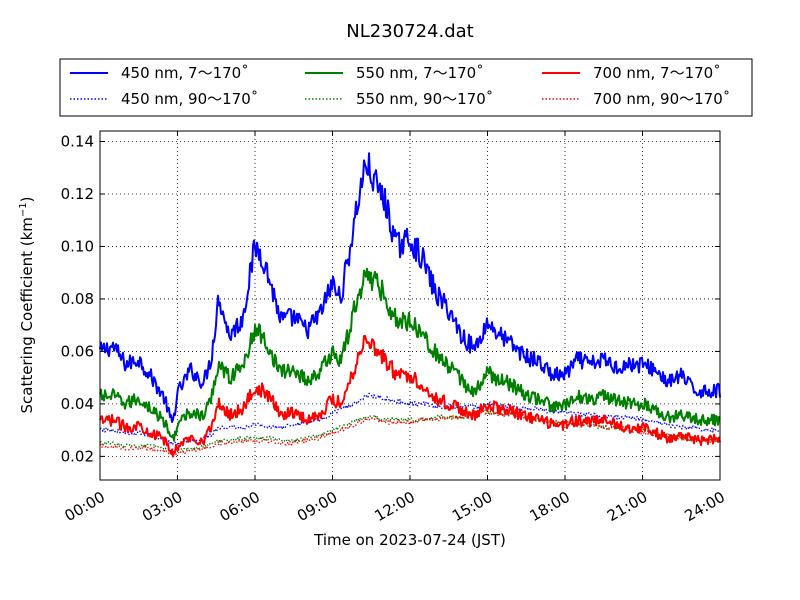 The height and width of the screenshot is (600, 800). I want to click on x-tick-label: 06:00, so click(240, 506).